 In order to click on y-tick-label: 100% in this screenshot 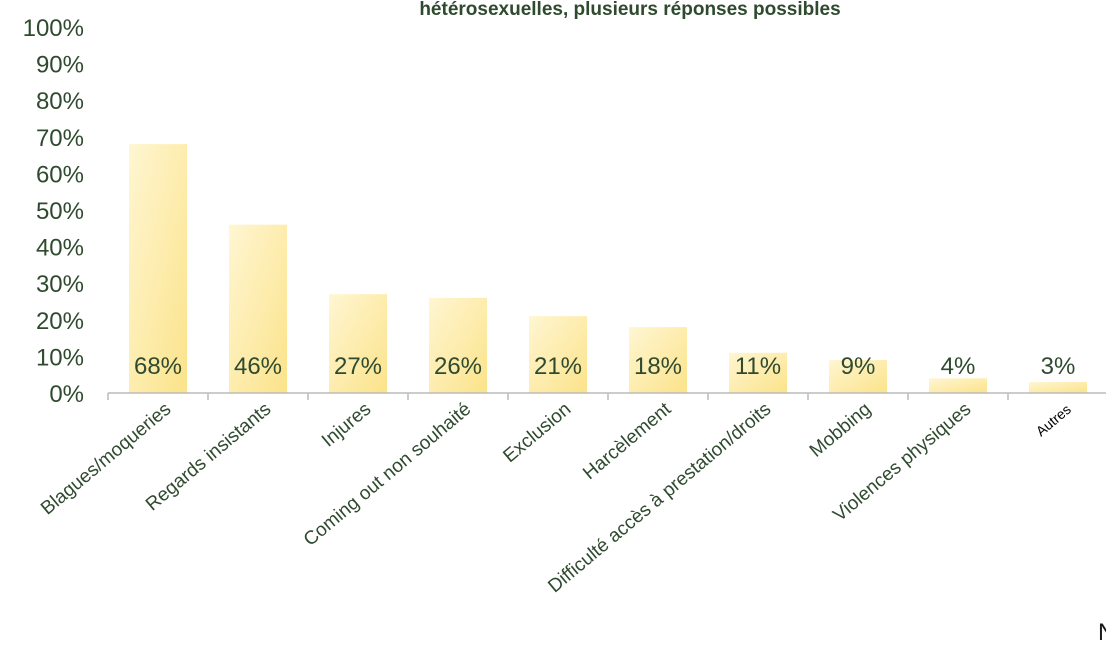, I will do `click(53, 28)`.